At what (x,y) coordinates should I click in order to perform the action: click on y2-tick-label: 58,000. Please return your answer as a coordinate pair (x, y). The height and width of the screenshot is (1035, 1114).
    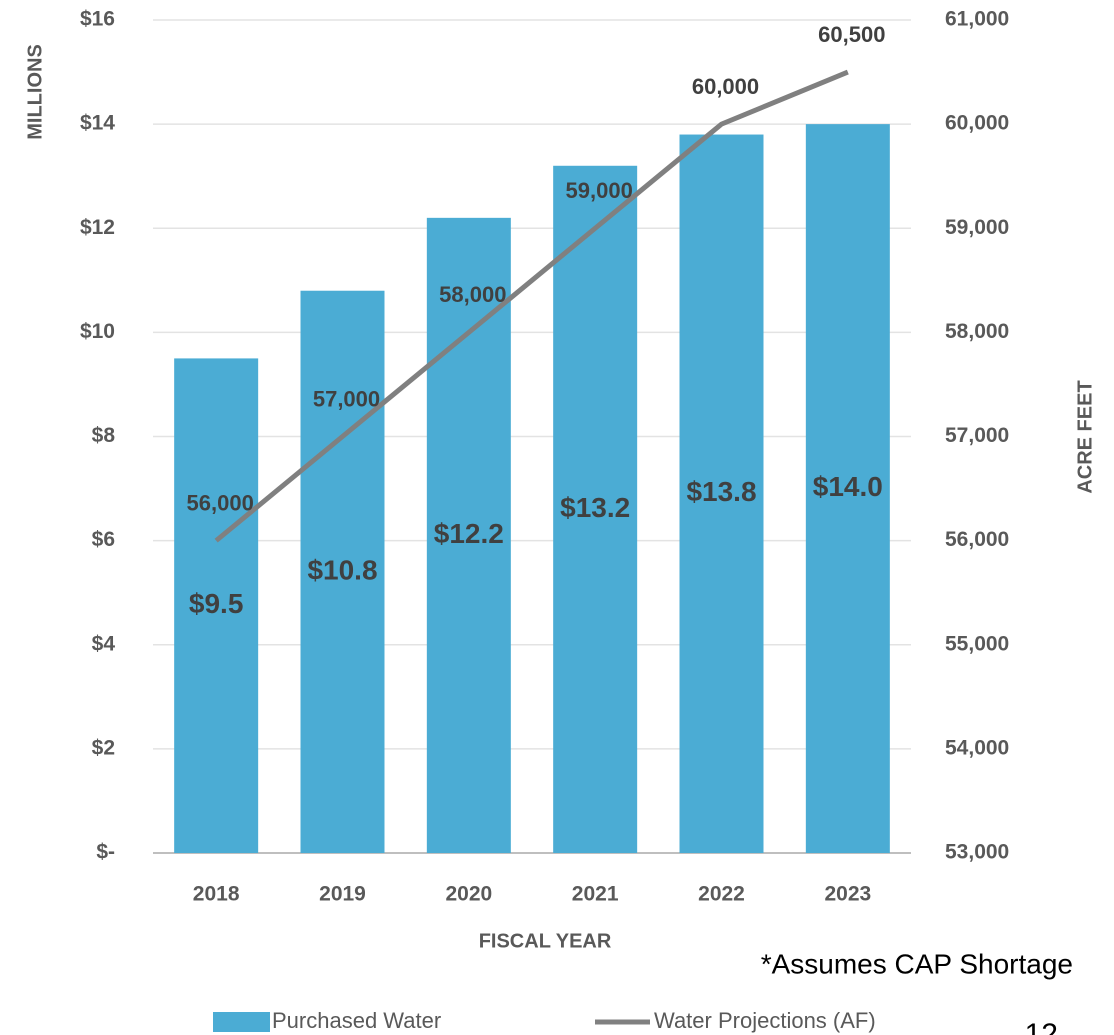
    Looking at the image, I should click on (977, 331).